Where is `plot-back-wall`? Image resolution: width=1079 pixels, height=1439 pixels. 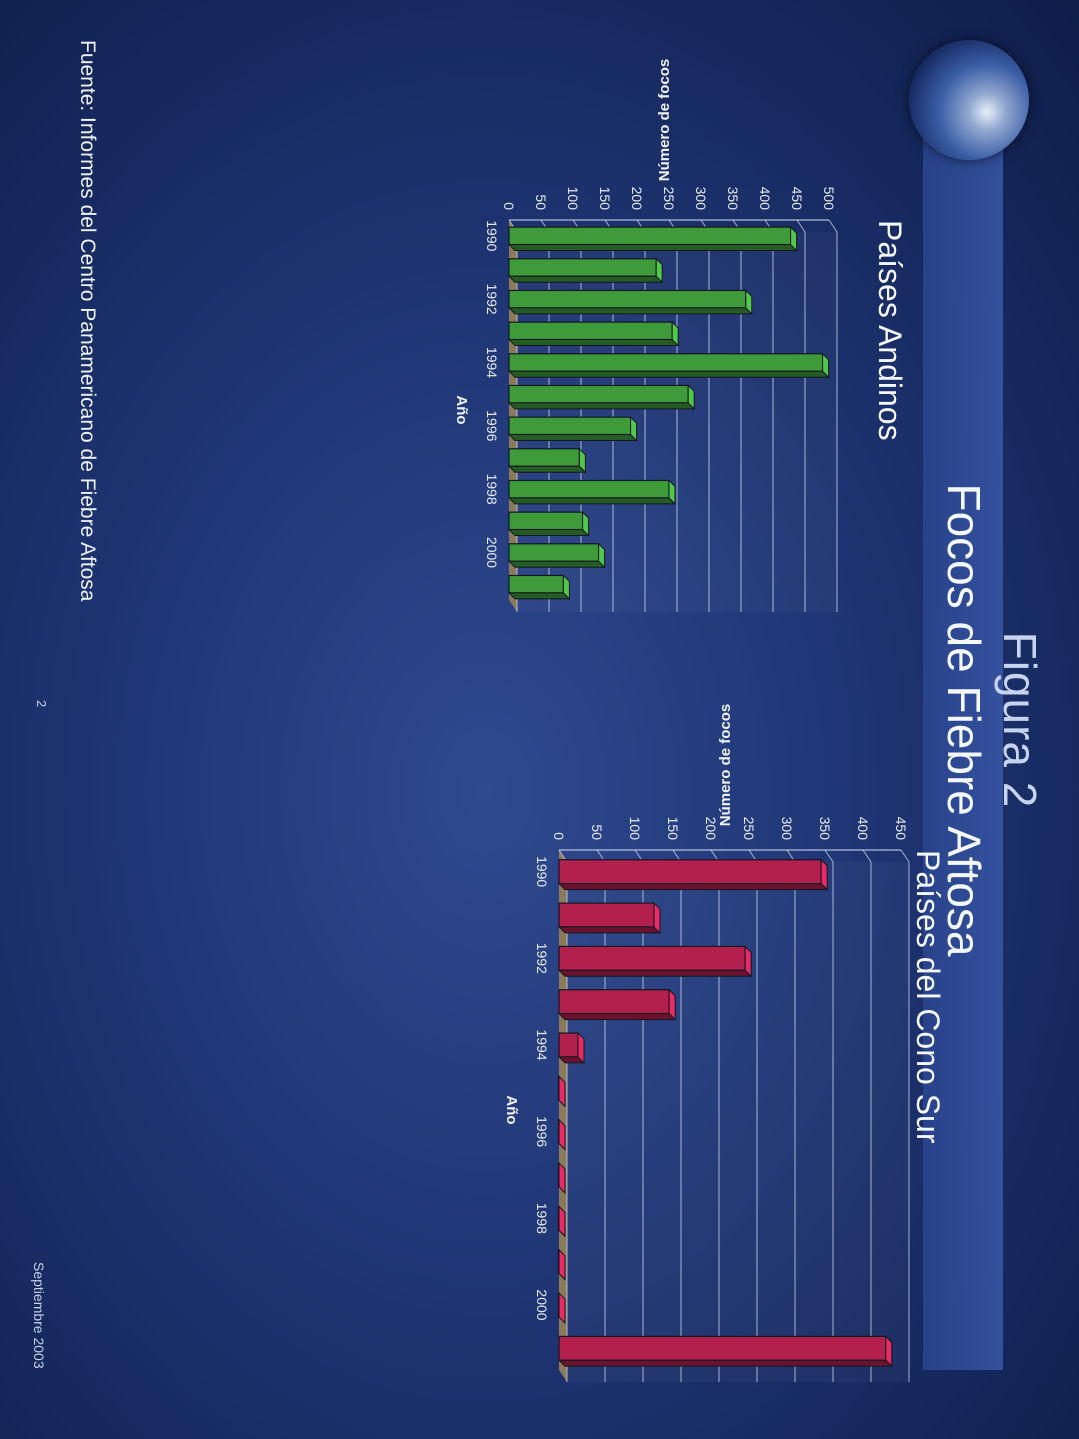
plot-back-wall is located at coordinates (738, 1122).